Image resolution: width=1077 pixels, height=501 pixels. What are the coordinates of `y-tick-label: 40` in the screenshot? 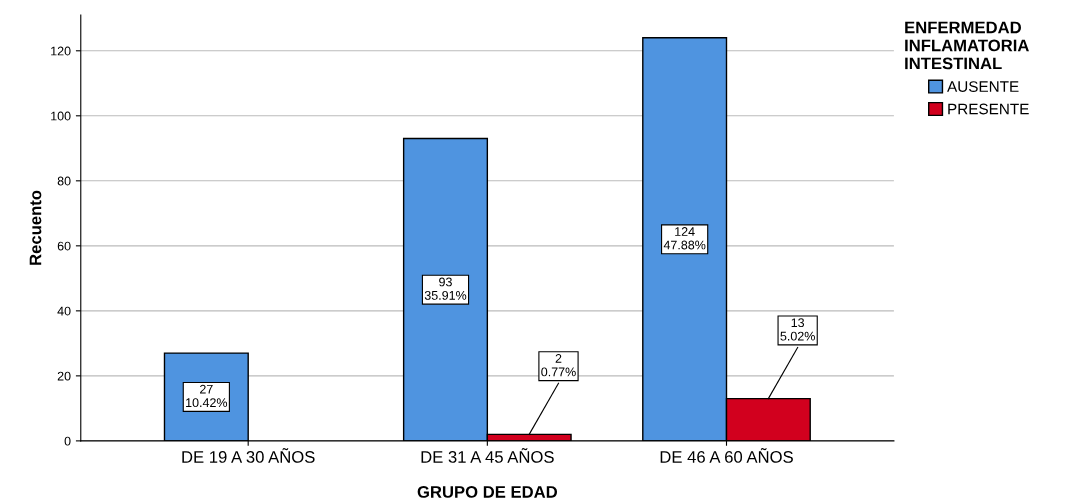 It's located at (64, 311).